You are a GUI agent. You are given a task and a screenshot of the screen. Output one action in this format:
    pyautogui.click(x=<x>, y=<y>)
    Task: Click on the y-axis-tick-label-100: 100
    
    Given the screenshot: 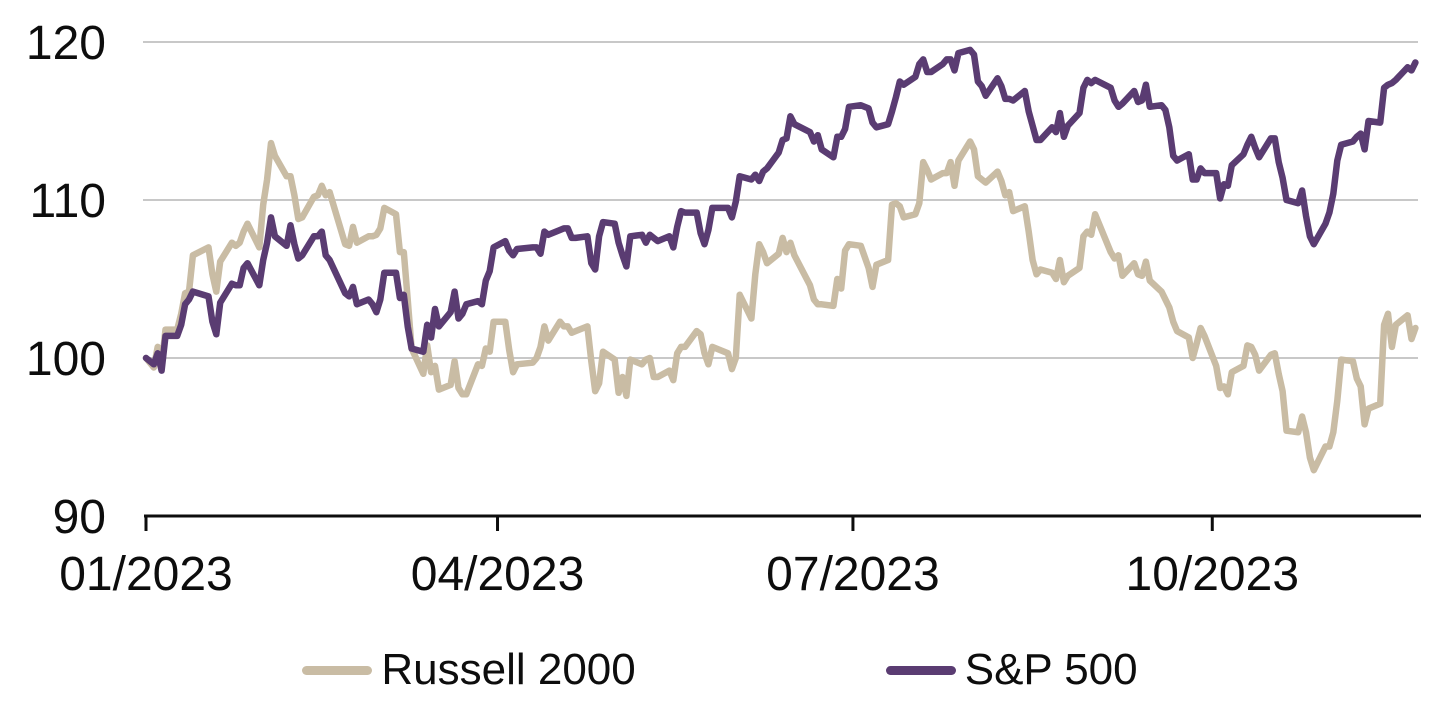 What is the action you would take?
    pyautogui.click(x=66, y=359)
    